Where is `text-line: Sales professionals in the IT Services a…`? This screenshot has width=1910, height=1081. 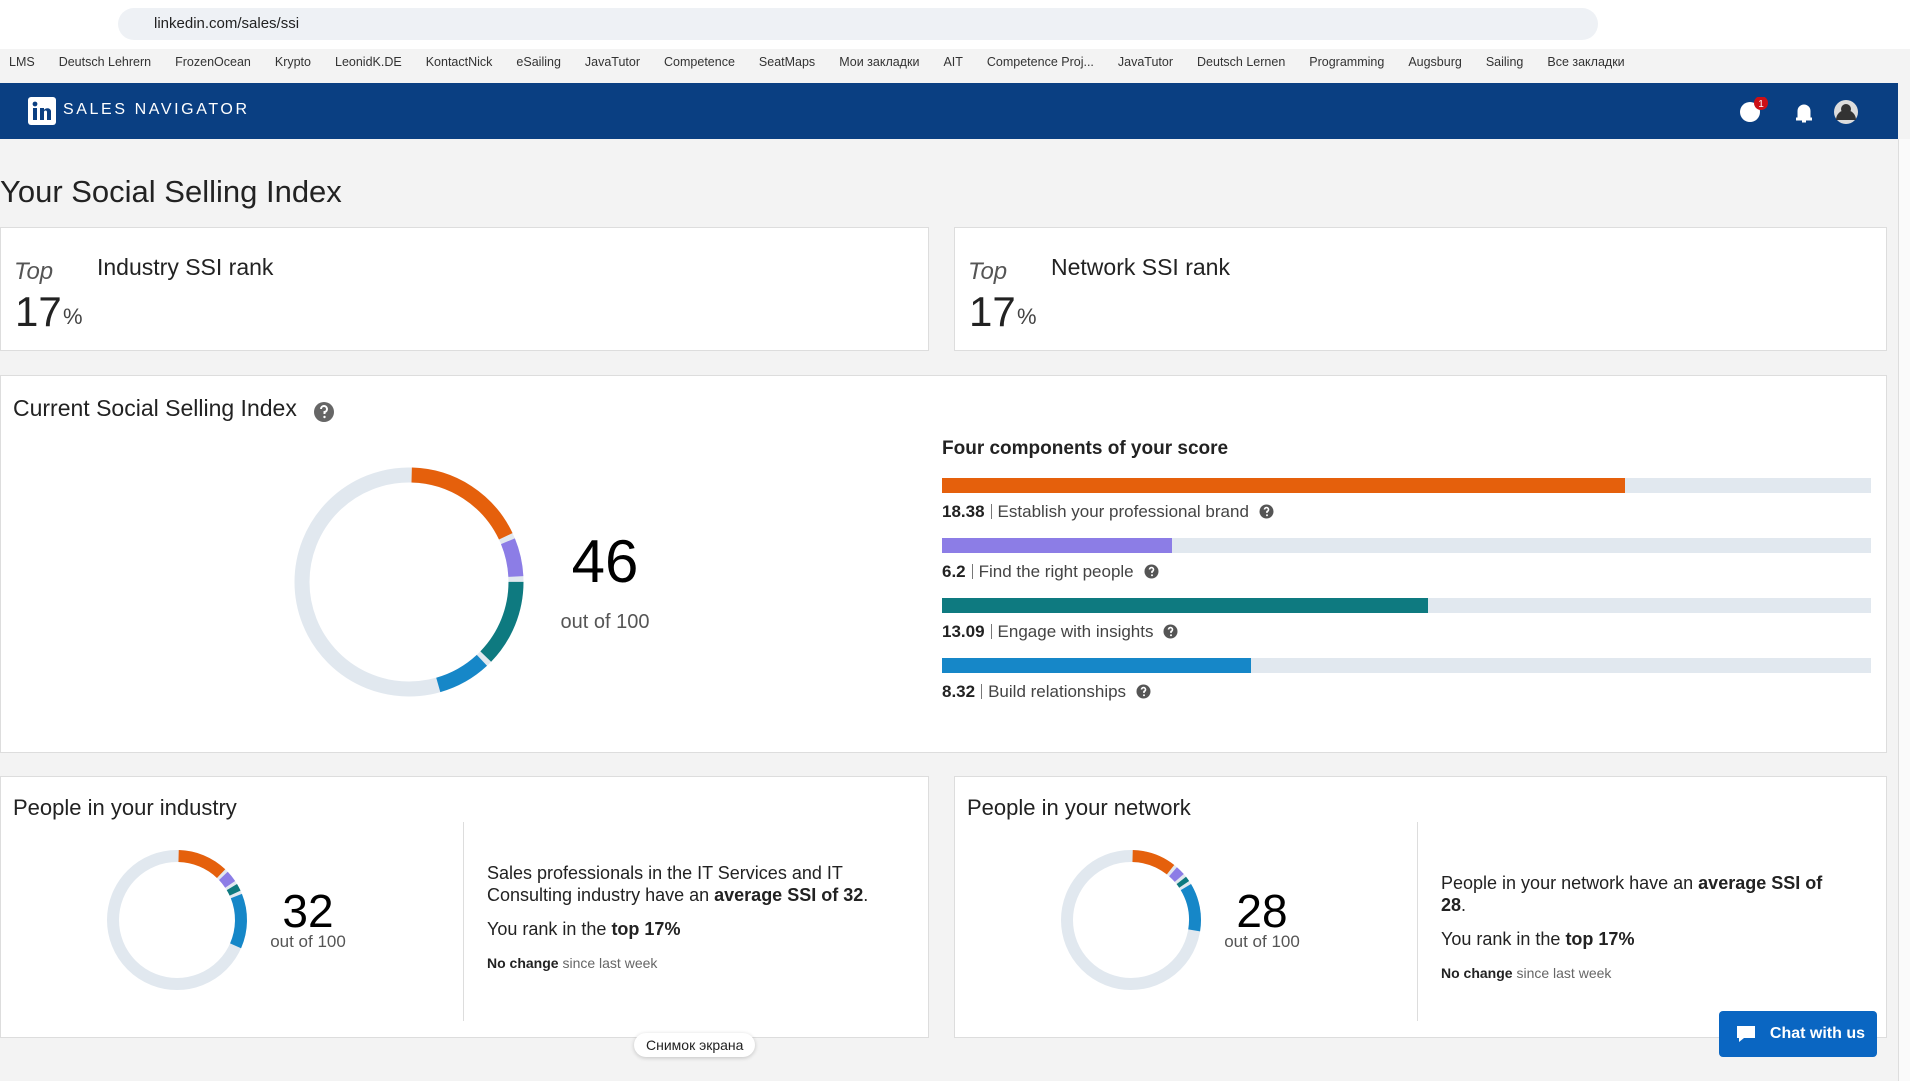 text-line: Sales professionals in the IT Services a… is located at coordinates (687, 884).